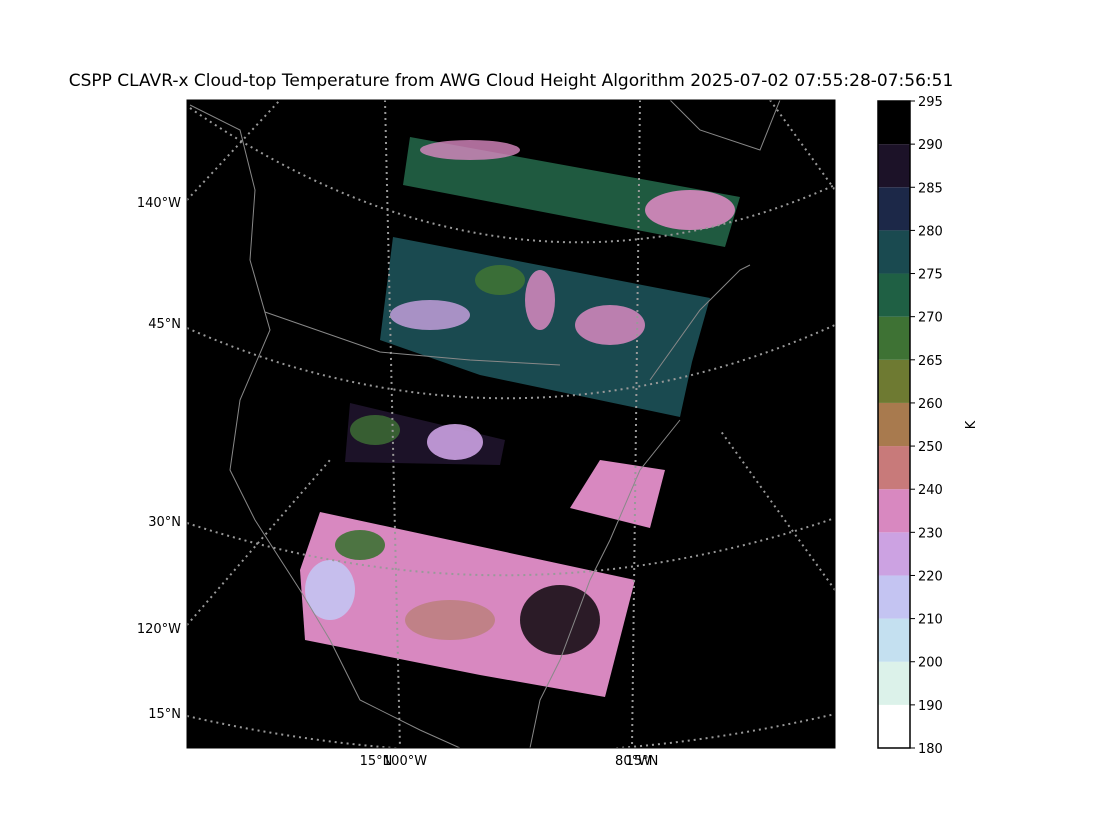  What do you see at coordinates (930, 620) in the screenshot?
I see `colorbar-tick-label: 210` at bounding box center [930, 620].